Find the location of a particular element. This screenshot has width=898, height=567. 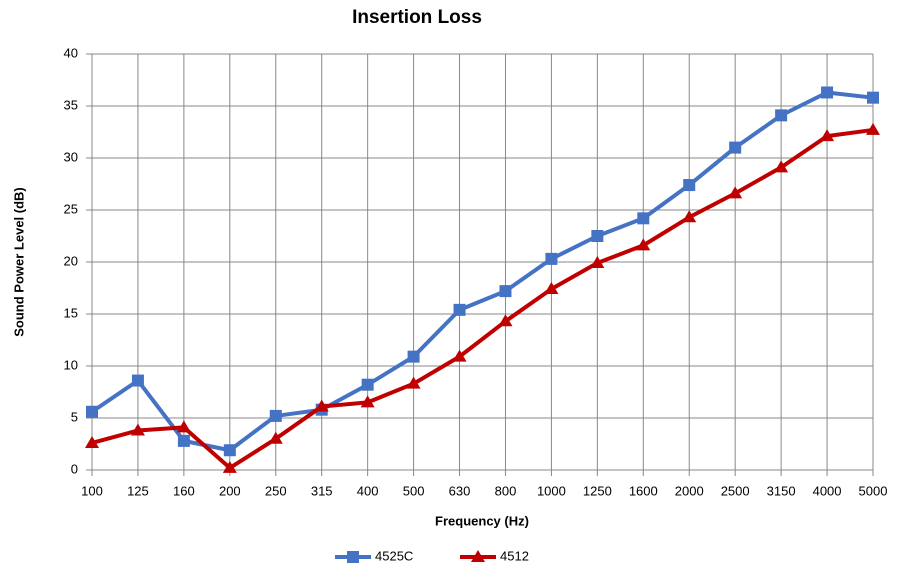

y-tick-label: 0 is located at coordinates (74, 468).